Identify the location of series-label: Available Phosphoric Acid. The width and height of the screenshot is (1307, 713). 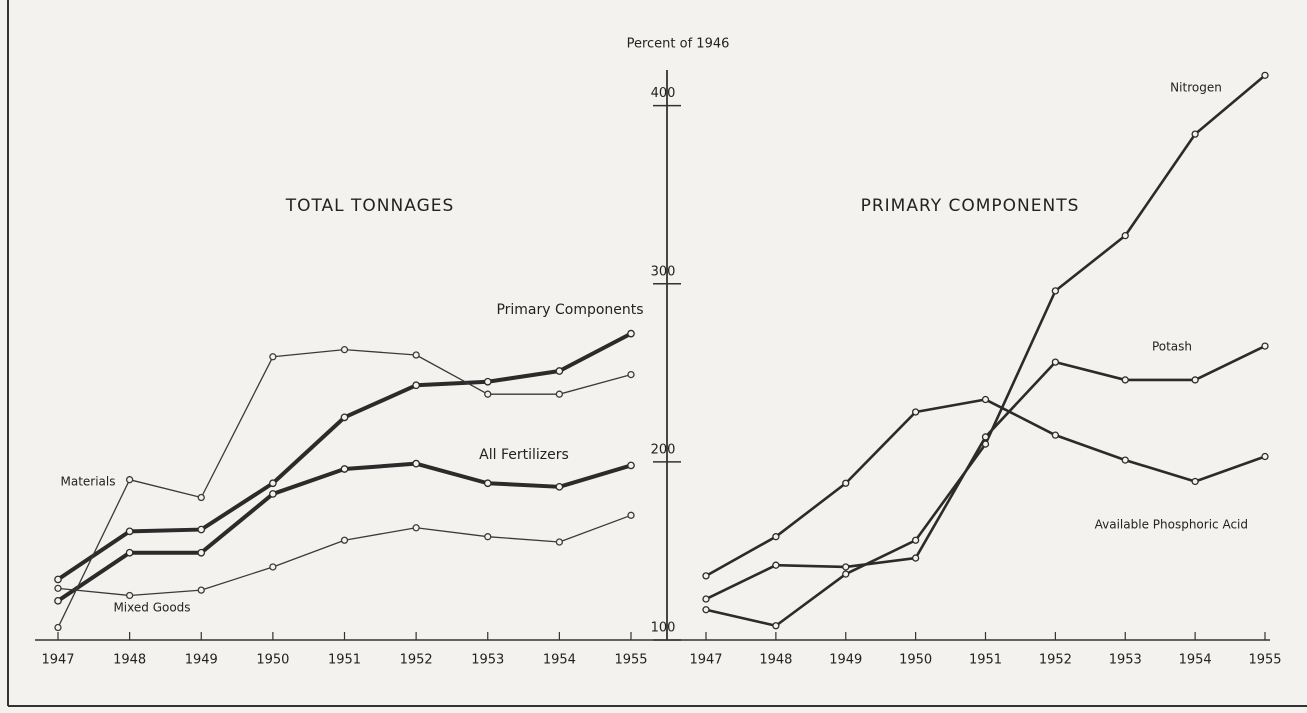
(1171, 525).